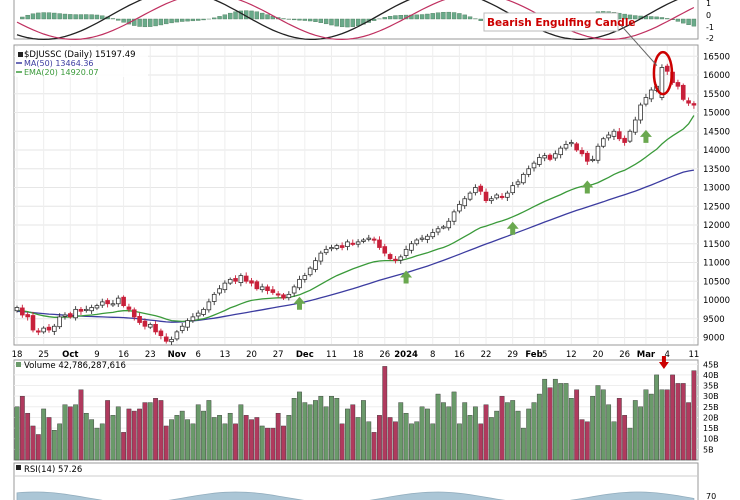  I want to click on price-tick-label: 13000, so click(716, 189).